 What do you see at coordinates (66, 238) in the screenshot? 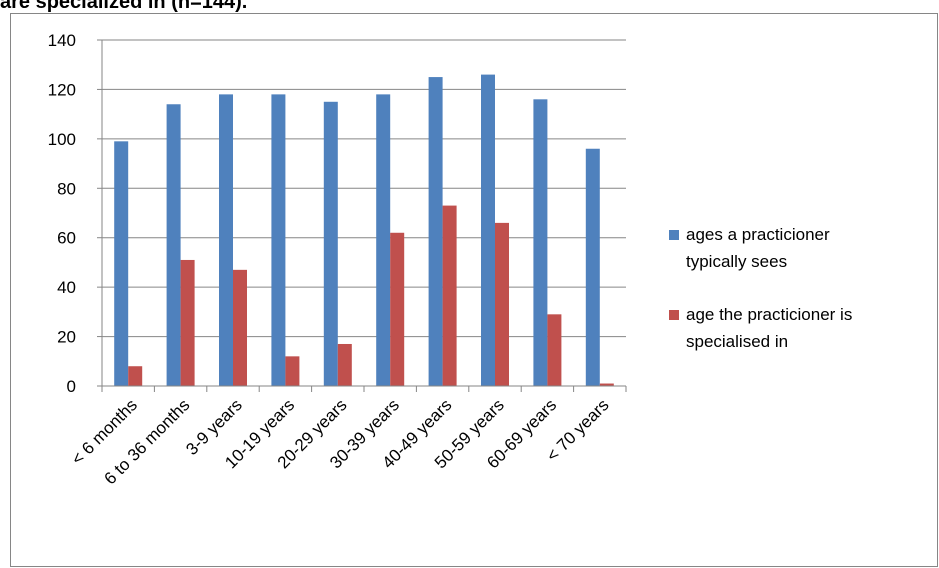
I see `y-tick-label: 60` at bounding box center [66, 238].